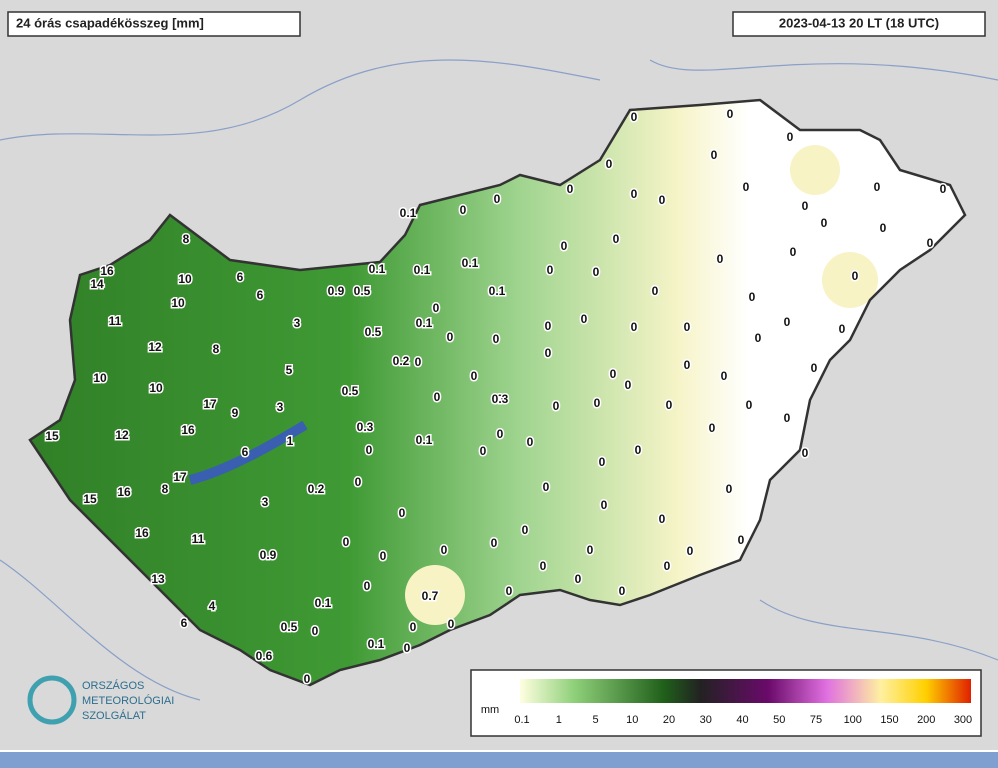  Describe the element at coordinates (90, 499) in the screenshot. I see `station-value: 15` at that location.